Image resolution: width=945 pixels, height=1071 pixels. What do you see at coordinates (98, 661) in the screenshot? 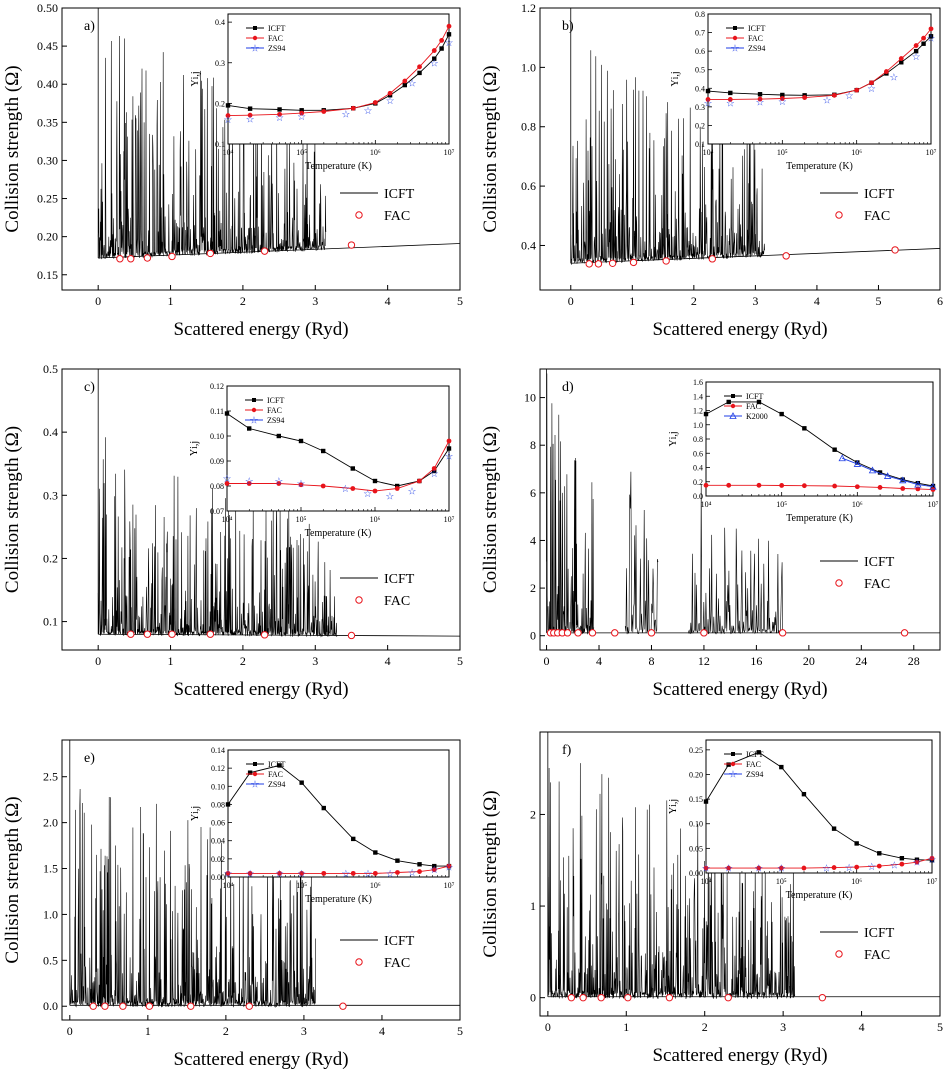
I see `x-tick-label: 0` at bounding box center [98, 661].